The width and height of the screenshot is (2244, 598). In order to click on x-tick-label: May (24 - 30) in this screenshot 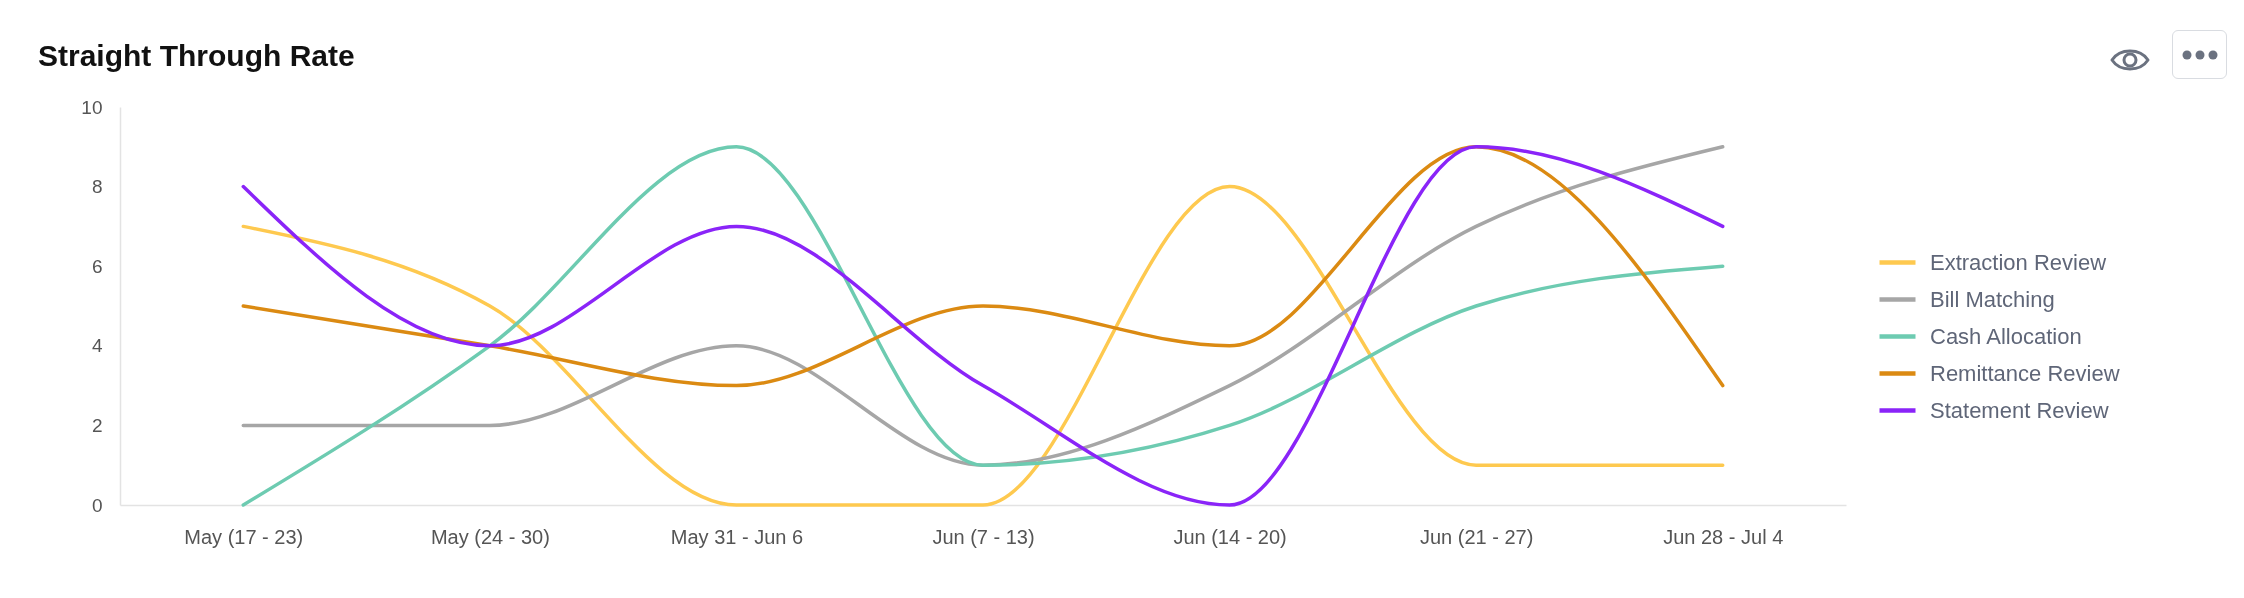, I will do `click(490, 536)`.